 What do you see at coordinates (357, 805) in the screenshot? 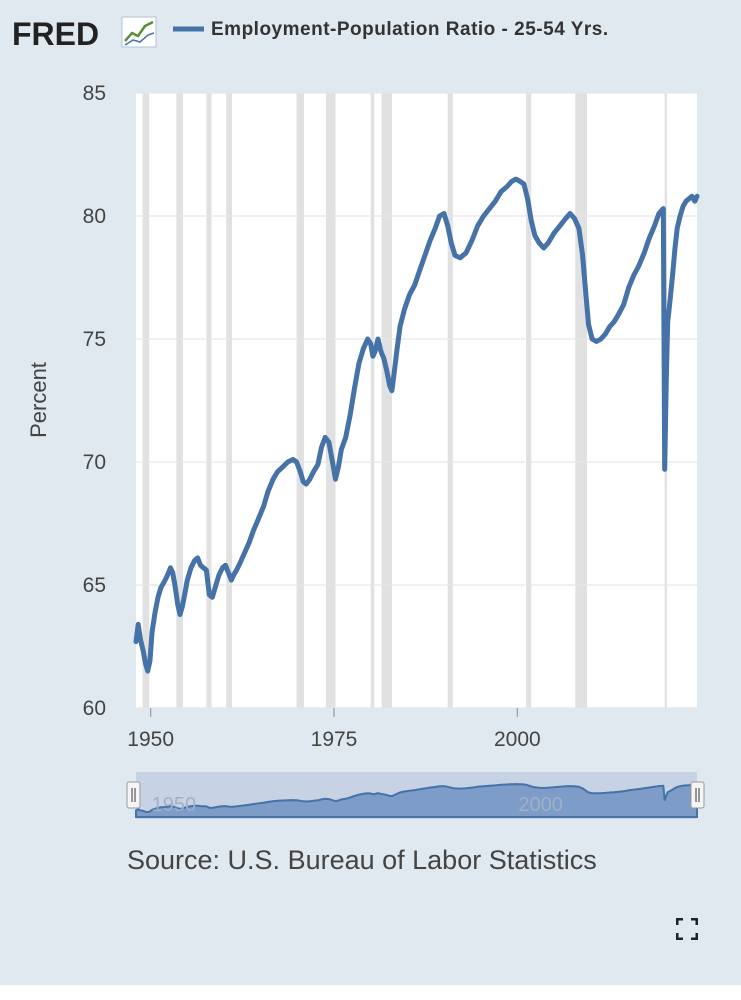
I see `navigator-x-ticks: 1950 2000` at bounding box center [357, 805].